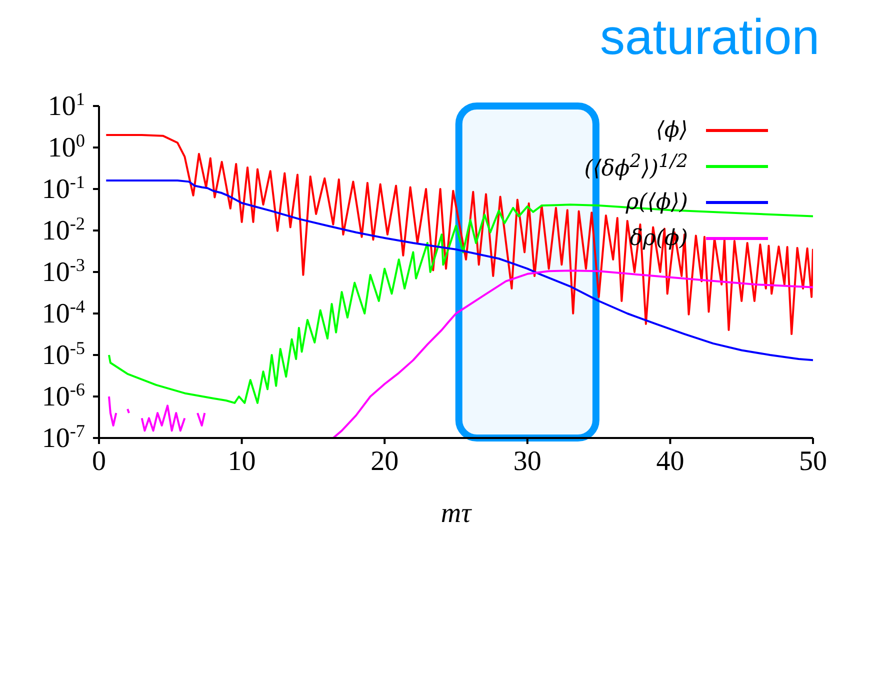 The width and height of the screenshot is (896, 694). What do you see at coordinates (63, 230) in the screenshot?
I see `y-tick-label: 10$^{-2}$` at bounding box center [63, 230].